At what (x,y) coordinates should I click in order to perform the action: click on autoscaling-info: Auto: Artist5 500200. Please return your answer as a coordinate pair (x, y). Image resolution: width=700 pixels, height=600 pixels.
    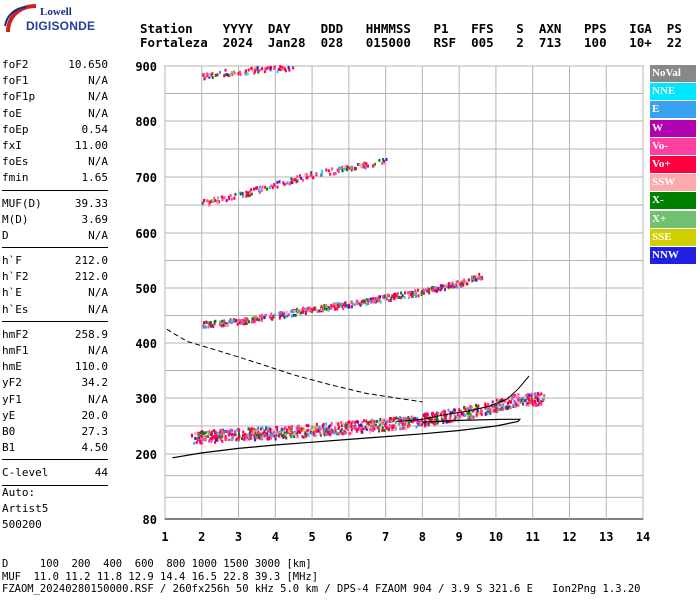
    Looking at the image, I should click on (25, 509).